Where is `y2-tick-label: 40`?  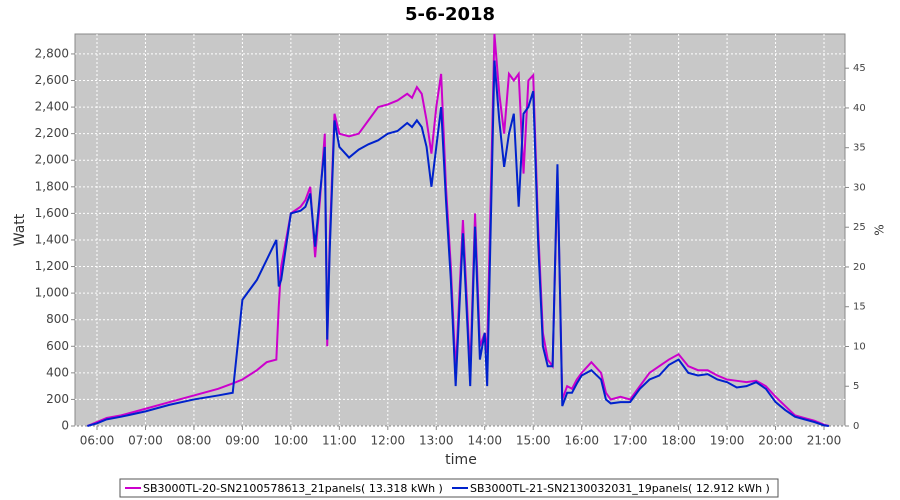
y2-tick-label: 40 is located at coordinates (859, 108).